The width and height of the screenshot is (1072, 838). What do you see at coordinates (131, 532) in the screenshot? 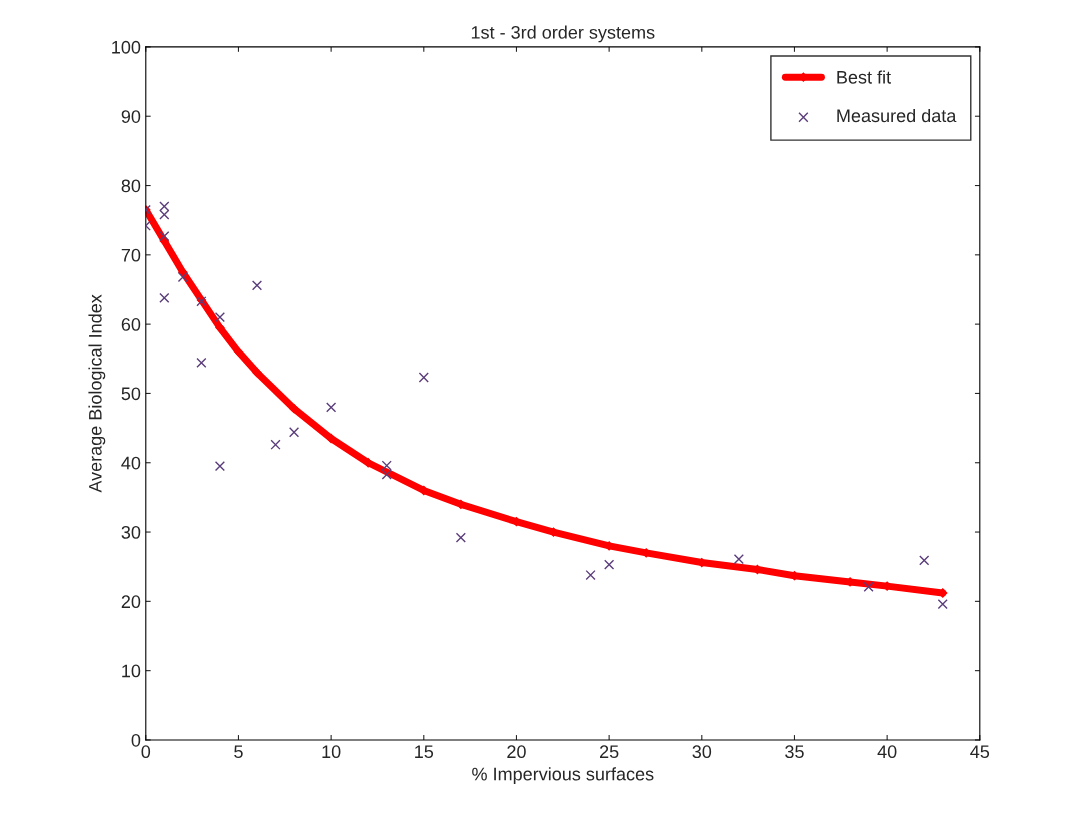
I see `y-tick-label: 30` at bounding box center [131, 532].